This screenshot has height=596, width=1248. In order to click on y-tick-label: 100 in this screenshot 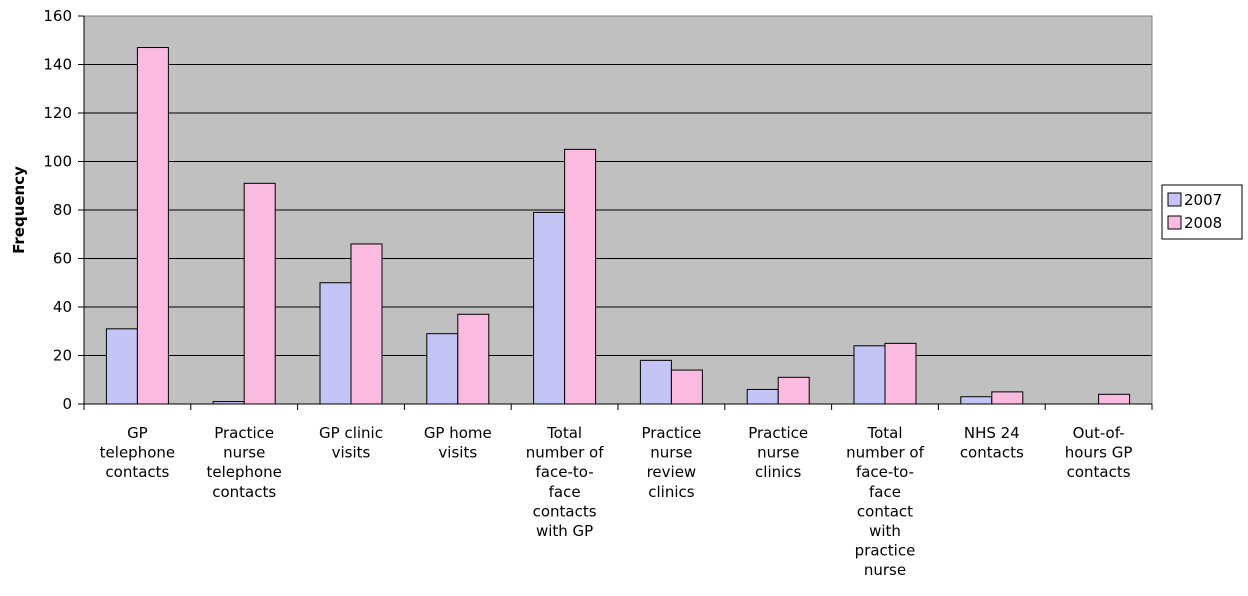, I will do `click(57, 162)`.